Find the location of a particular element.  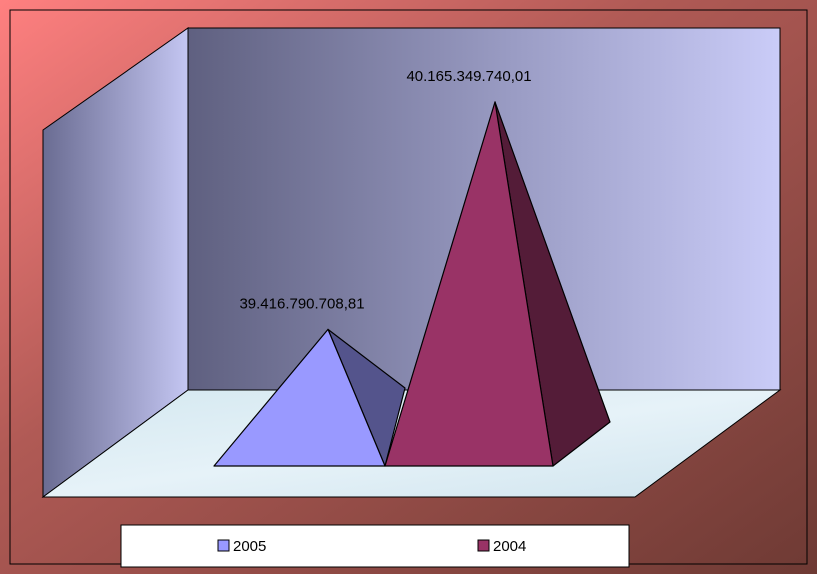

data-label-2004: 40.165.349.740,01 is located at coordinates (468, 76).